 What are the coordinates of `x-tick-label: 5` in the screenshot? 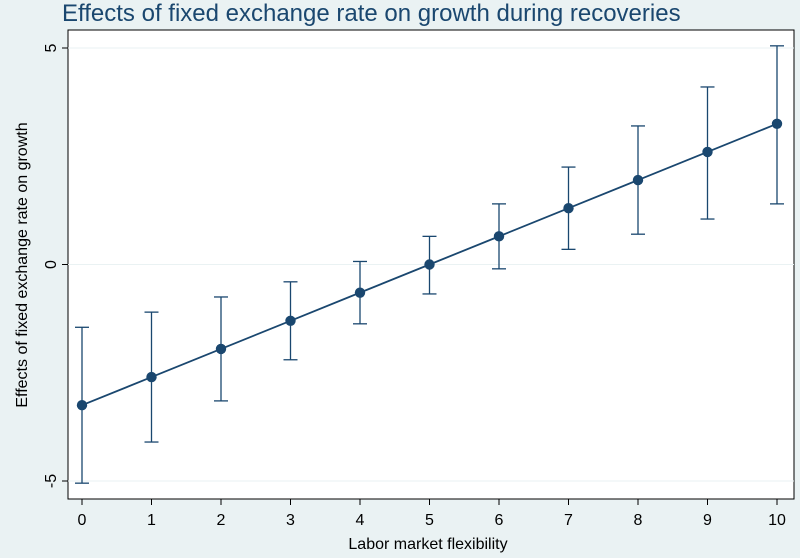 It's located at (429, 520).